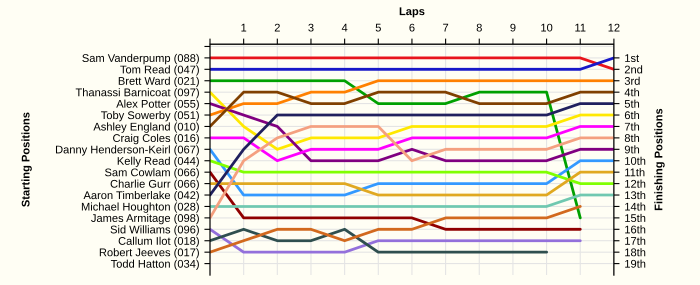  I want to click on y2-tick-label: 19th, so click(635, 264).